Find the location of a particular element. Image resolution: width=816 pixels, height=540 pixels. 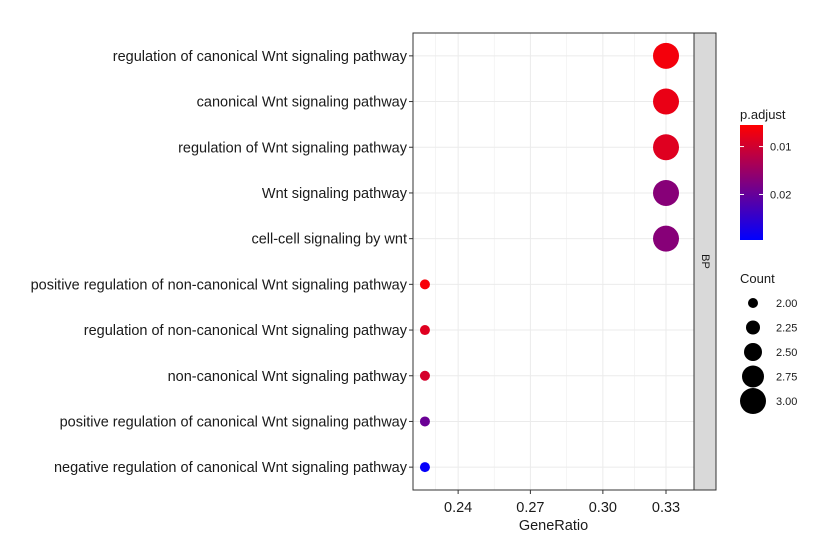

color-legend: p.adjust 0.01 0.02 is located at coordinates (765, 173).